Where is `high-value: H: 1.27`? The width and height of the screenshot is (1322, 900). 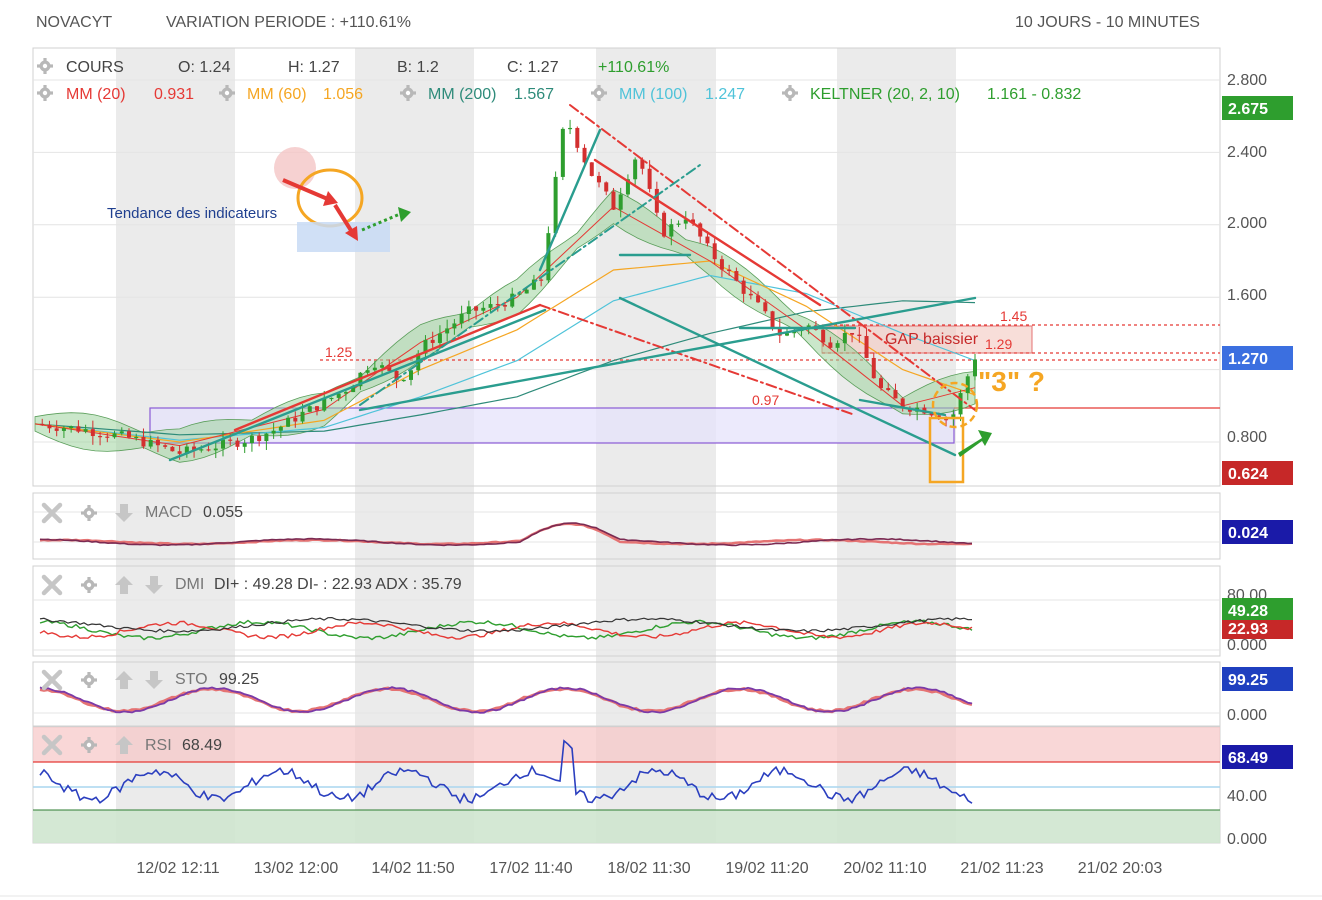
high-value: H: 1.27 is located at coordinates (314, 67).